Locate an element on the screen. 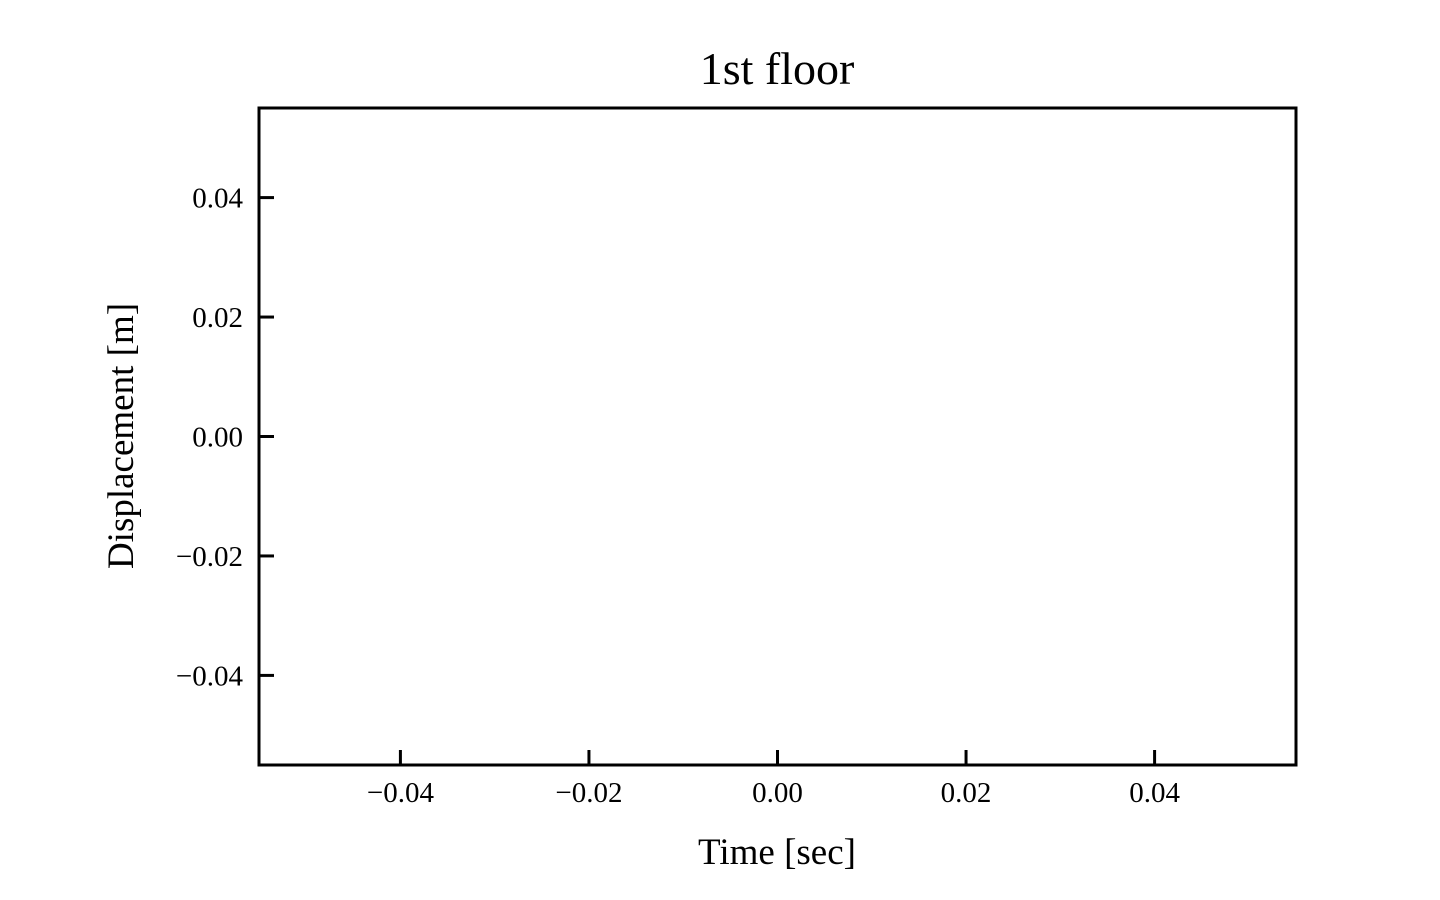 The width and height of the screenshot is (1440, 900). x-axis-label: Time [sec] is located at coordinates (777, 852).